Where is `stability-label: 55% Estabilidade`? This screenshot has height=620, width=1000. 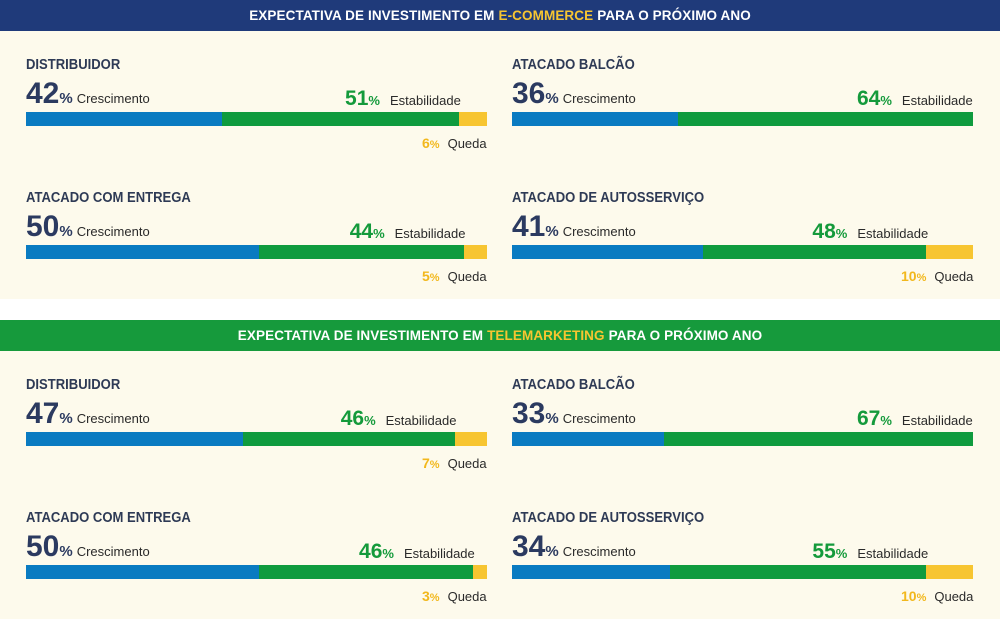 stability-label: 55% Estabilidade is located at coordinates (870, 552).